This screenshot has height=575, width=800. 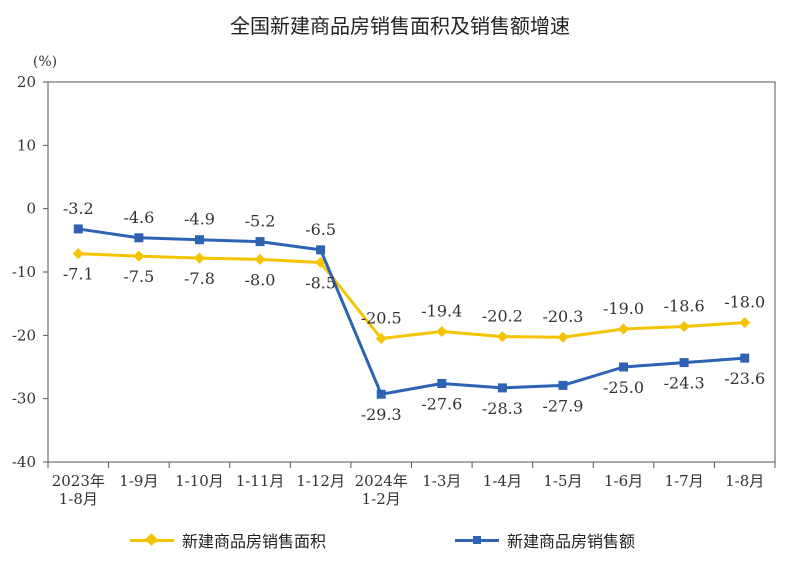 What do you see at coordinates (26, 145) in the screenshot?
I see `y-tick-label-1: 10` at bounding box center [26, 145].